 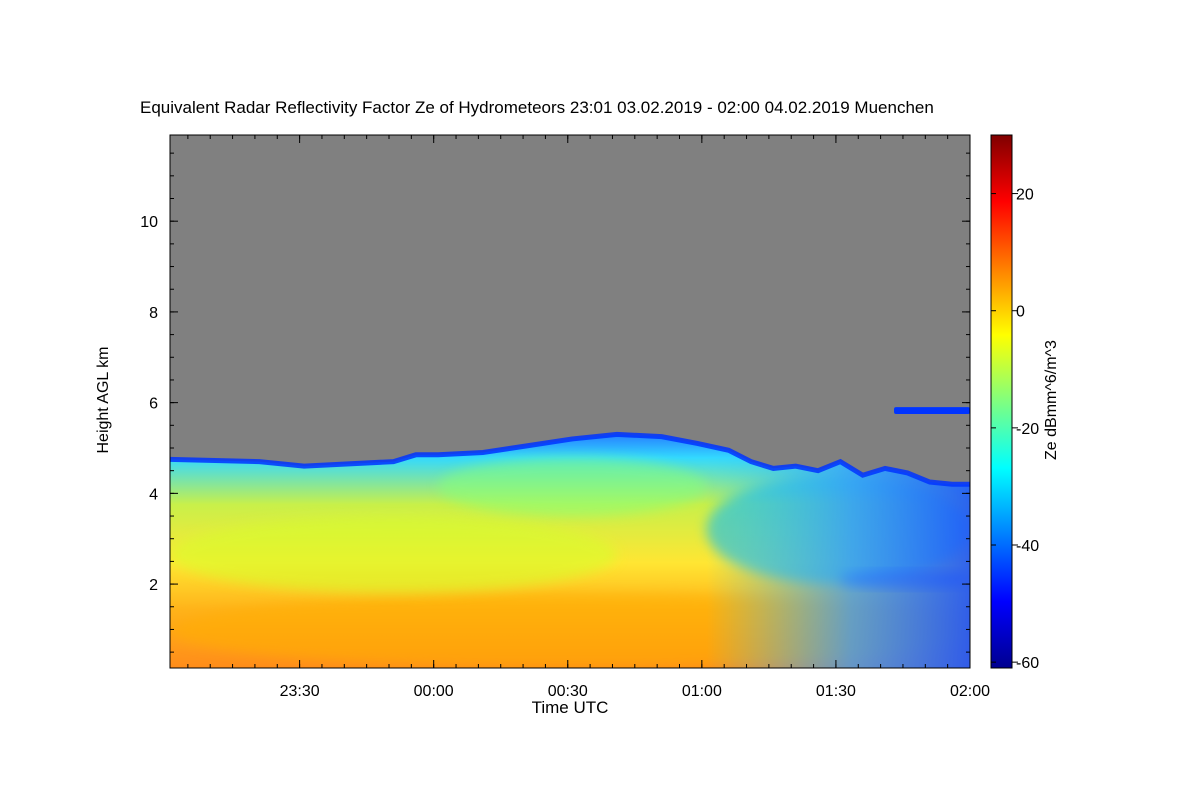 I want to click on x-tick-label: 23:30, so click(x=300, y=691).